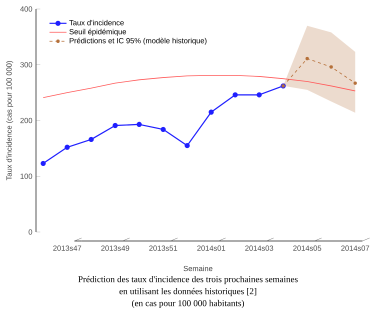 The image size is (376, 320). What do you see at coordinates (188, 280) in the screenshot?
I see `text: Prédiction des taux d'incidence des trois prochaines semaines` at bounding box center [188, 280].